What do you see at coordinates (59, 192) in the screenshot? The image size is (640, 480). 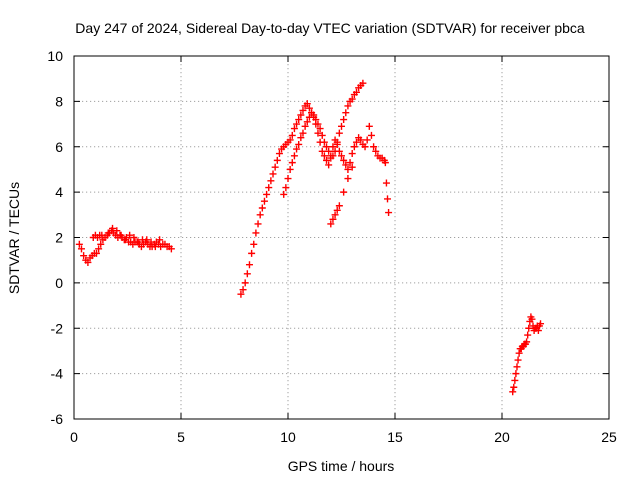 I see `y-tick-label: 4` at bounding box center [59, 192].